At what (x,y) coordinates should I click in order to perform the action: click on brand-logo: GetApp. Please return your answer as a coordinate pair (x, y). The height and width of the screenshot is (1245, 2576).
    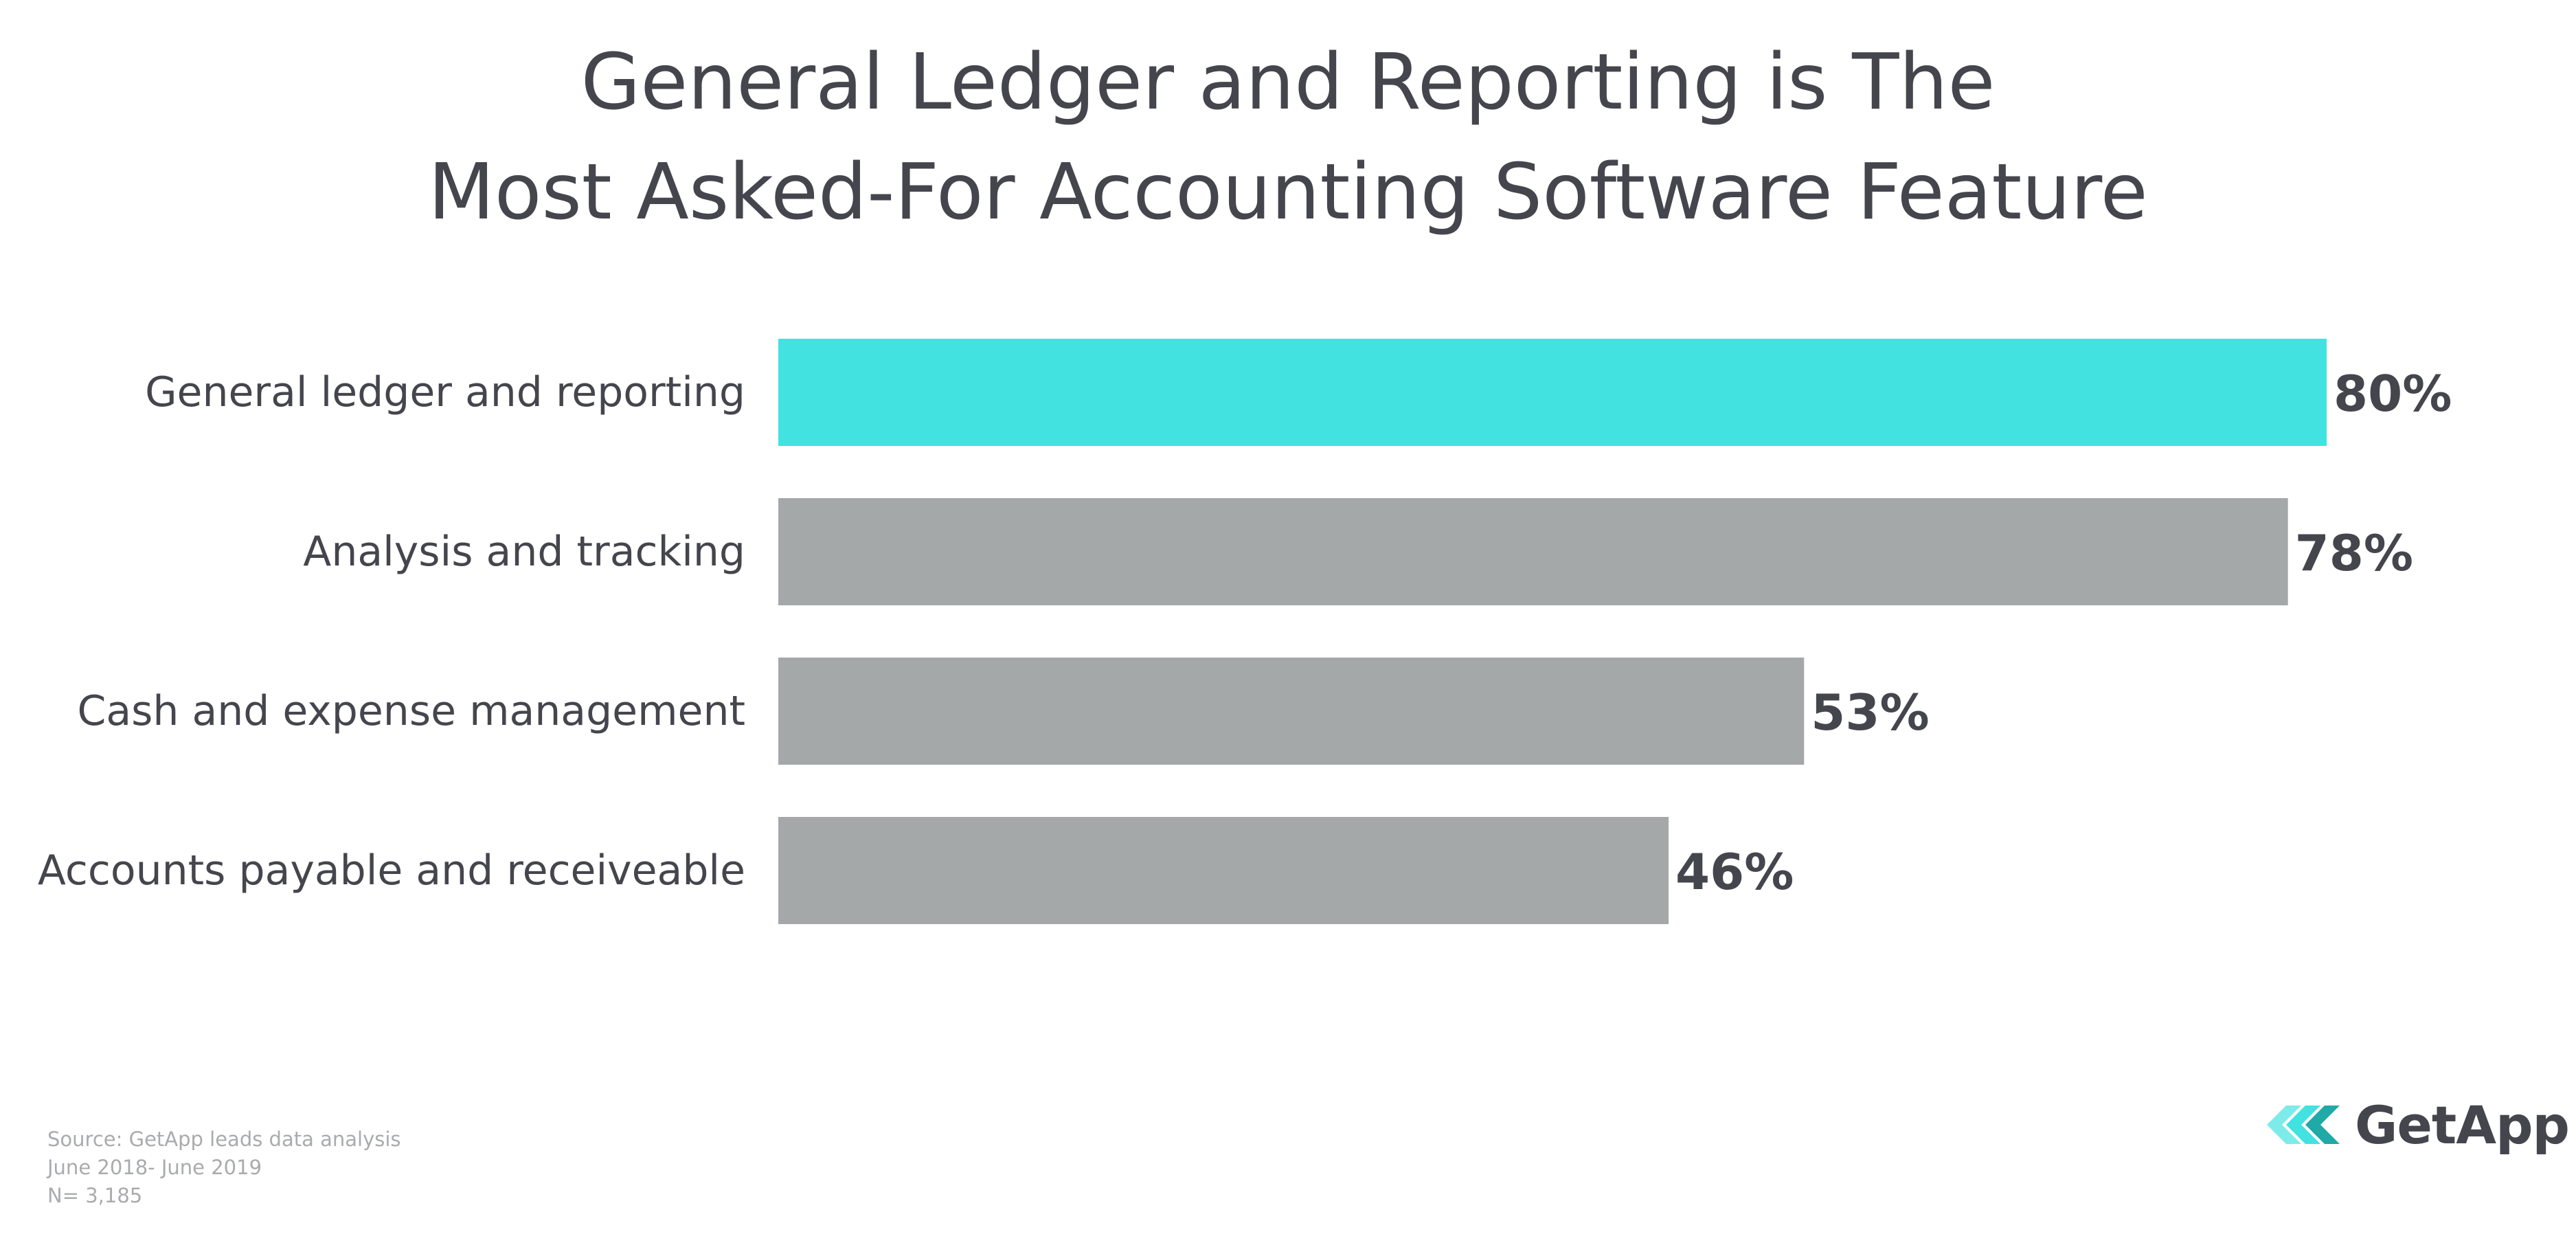
    Looking at the image, I should click on (2418, 1125).